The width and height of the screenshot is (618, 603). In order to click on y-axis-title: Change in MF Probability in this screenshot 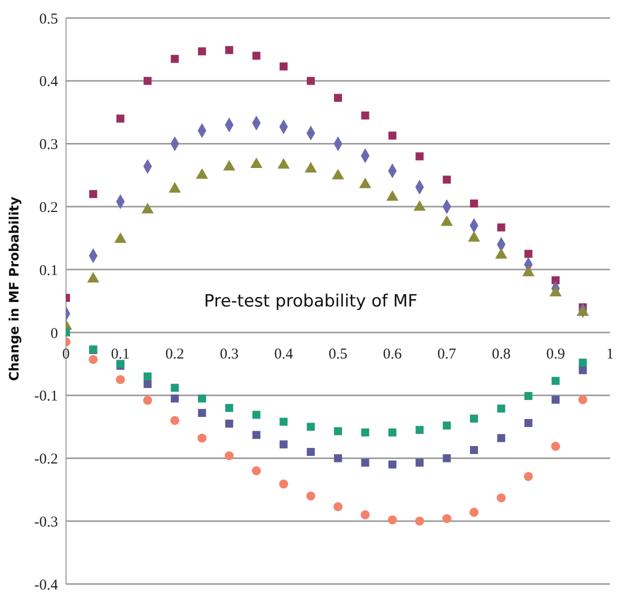, I will do `click(15, 288)`.